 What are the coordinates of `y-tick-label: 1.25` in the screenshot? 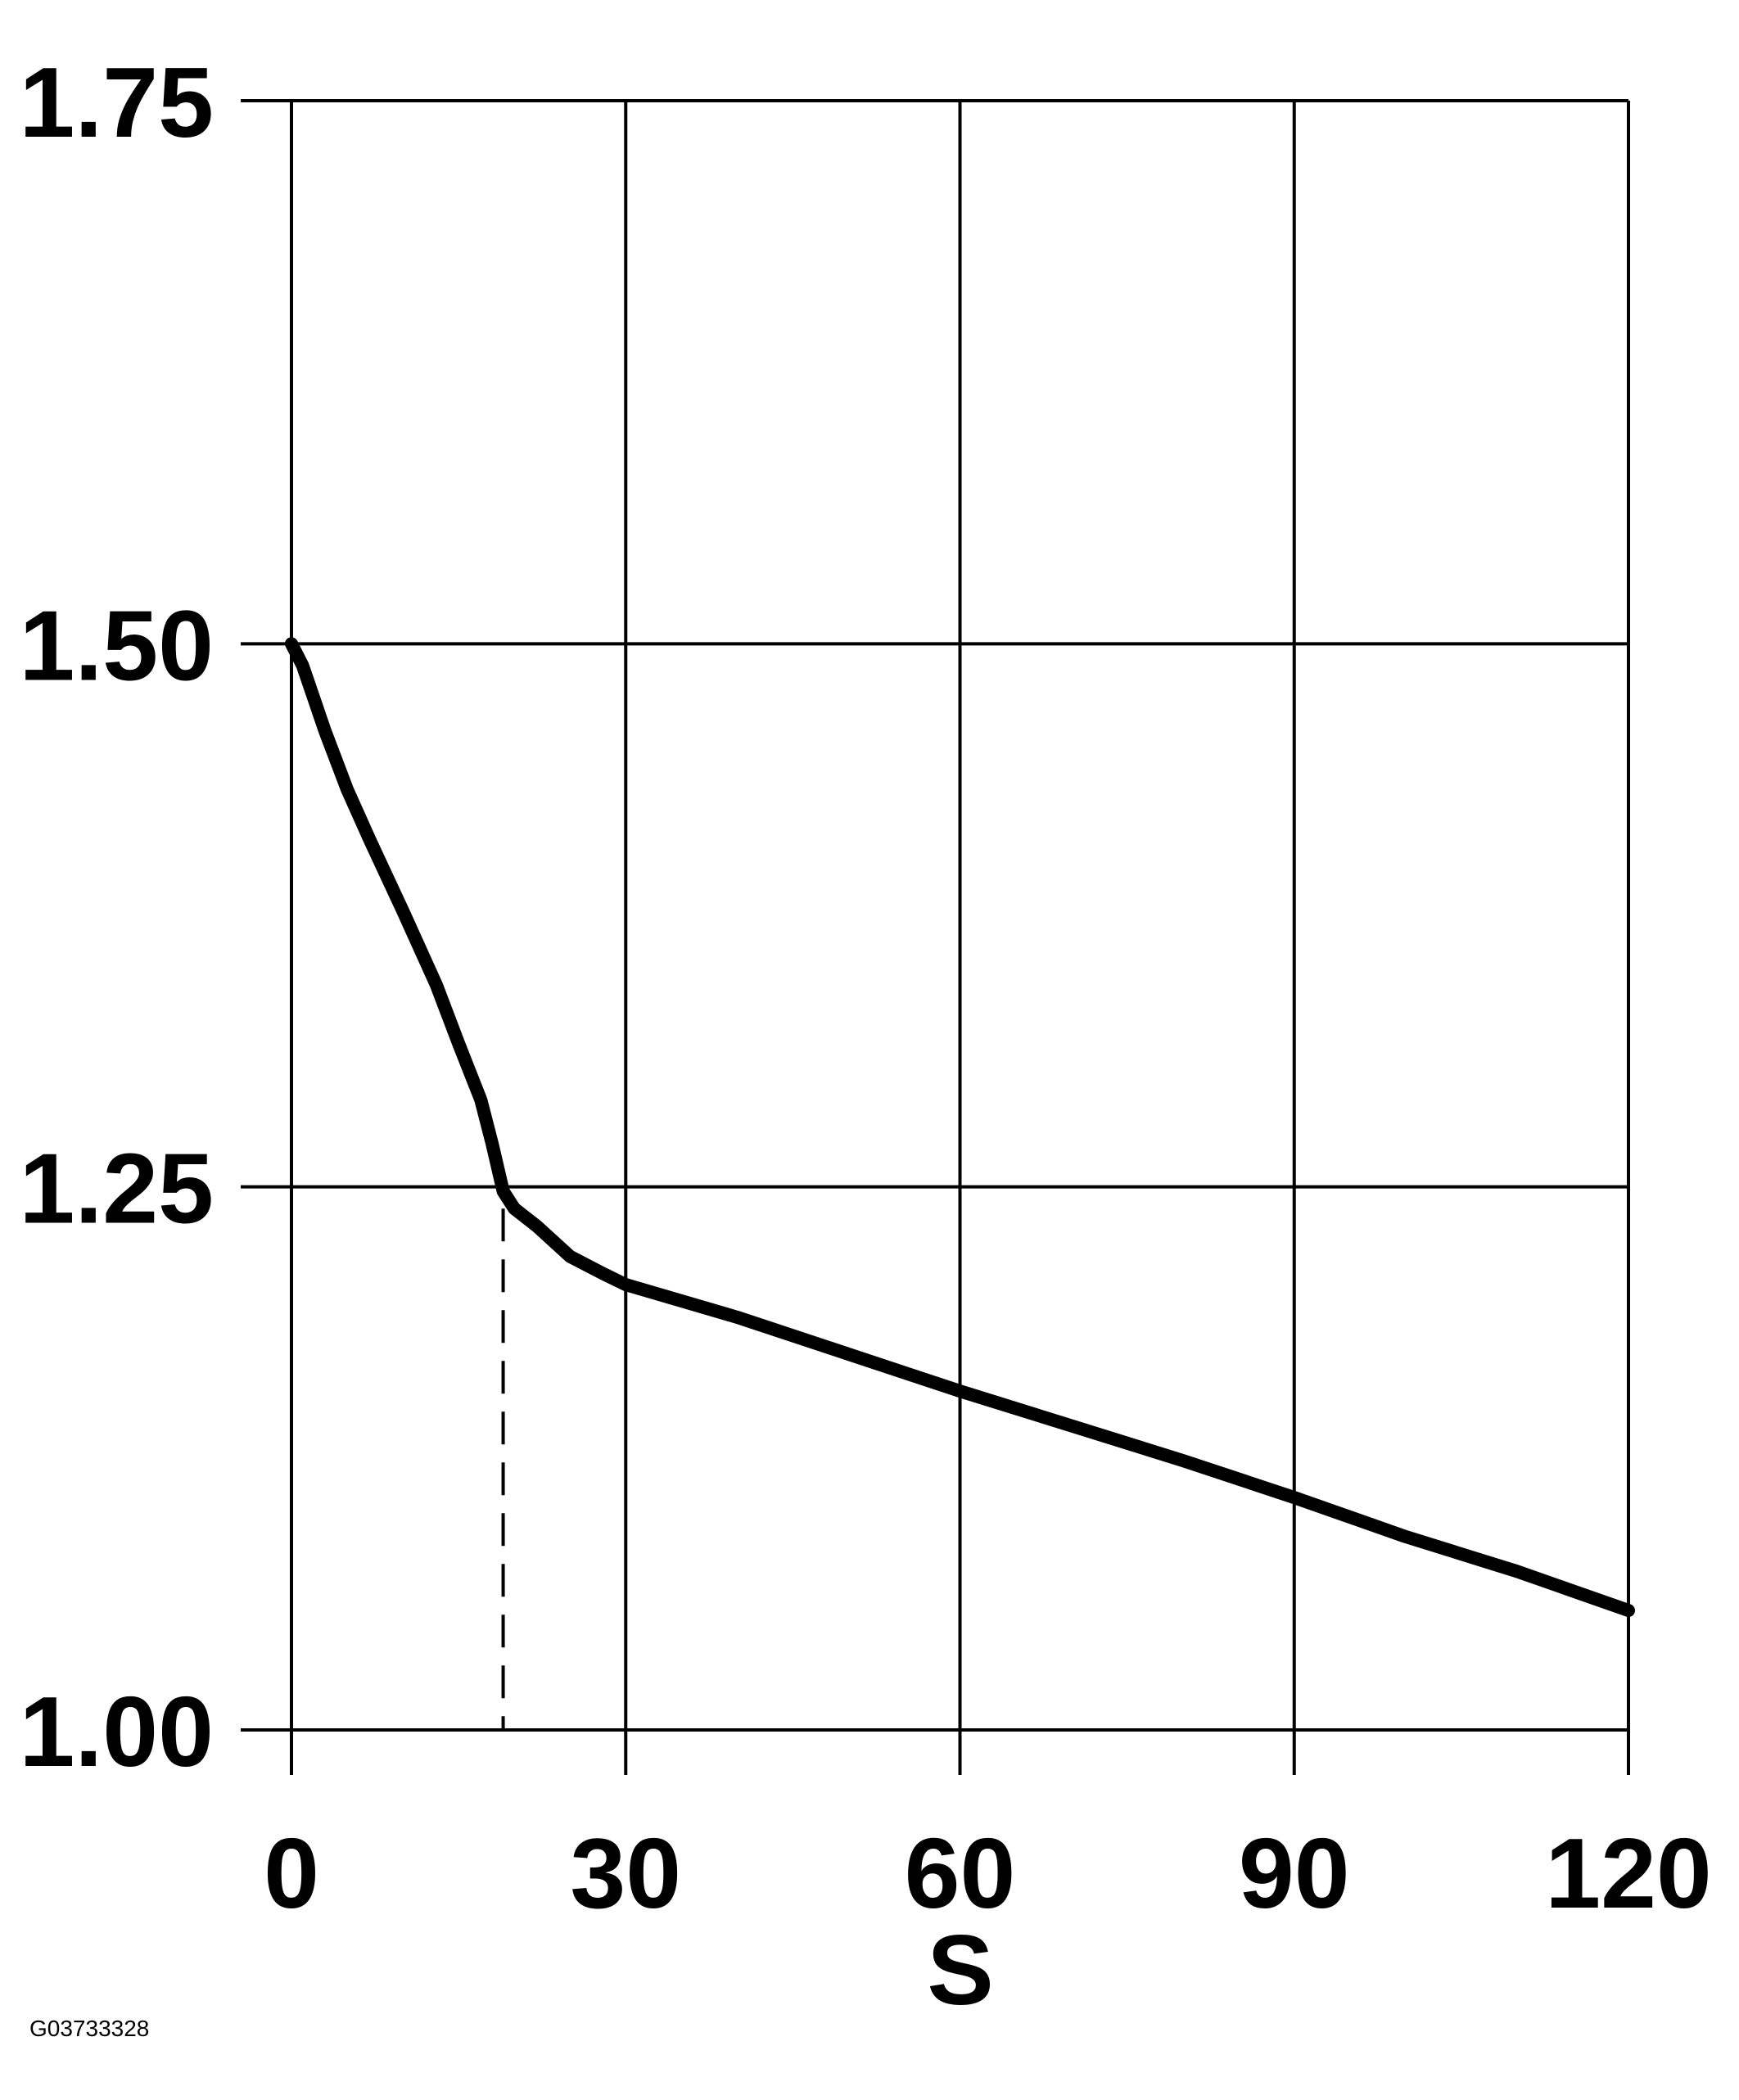 It's located at (117, 1188).